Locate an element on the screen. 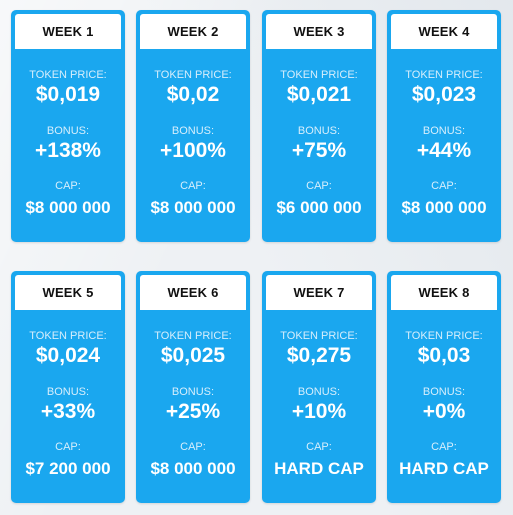 Image resolution: width=513 pixels, height=515 pixels. week-title: WEEK 1 is located at coordinates (68, 31).